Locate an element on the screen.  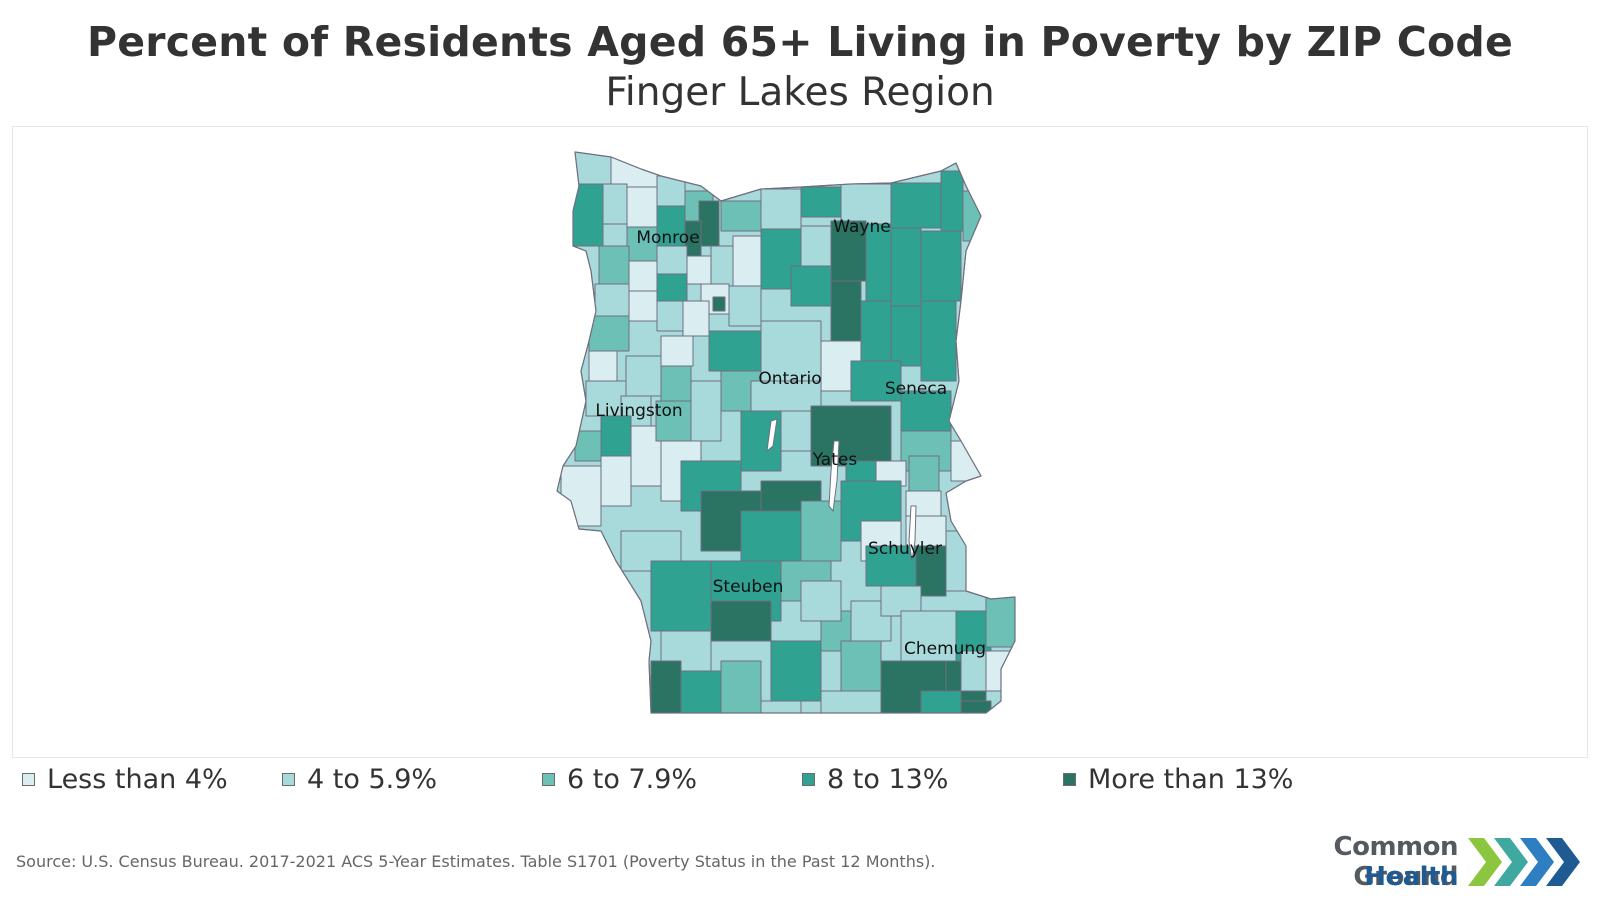
legend-item-4-to-5-9: 4 to 5.9% is located at coordinates (359, 779).